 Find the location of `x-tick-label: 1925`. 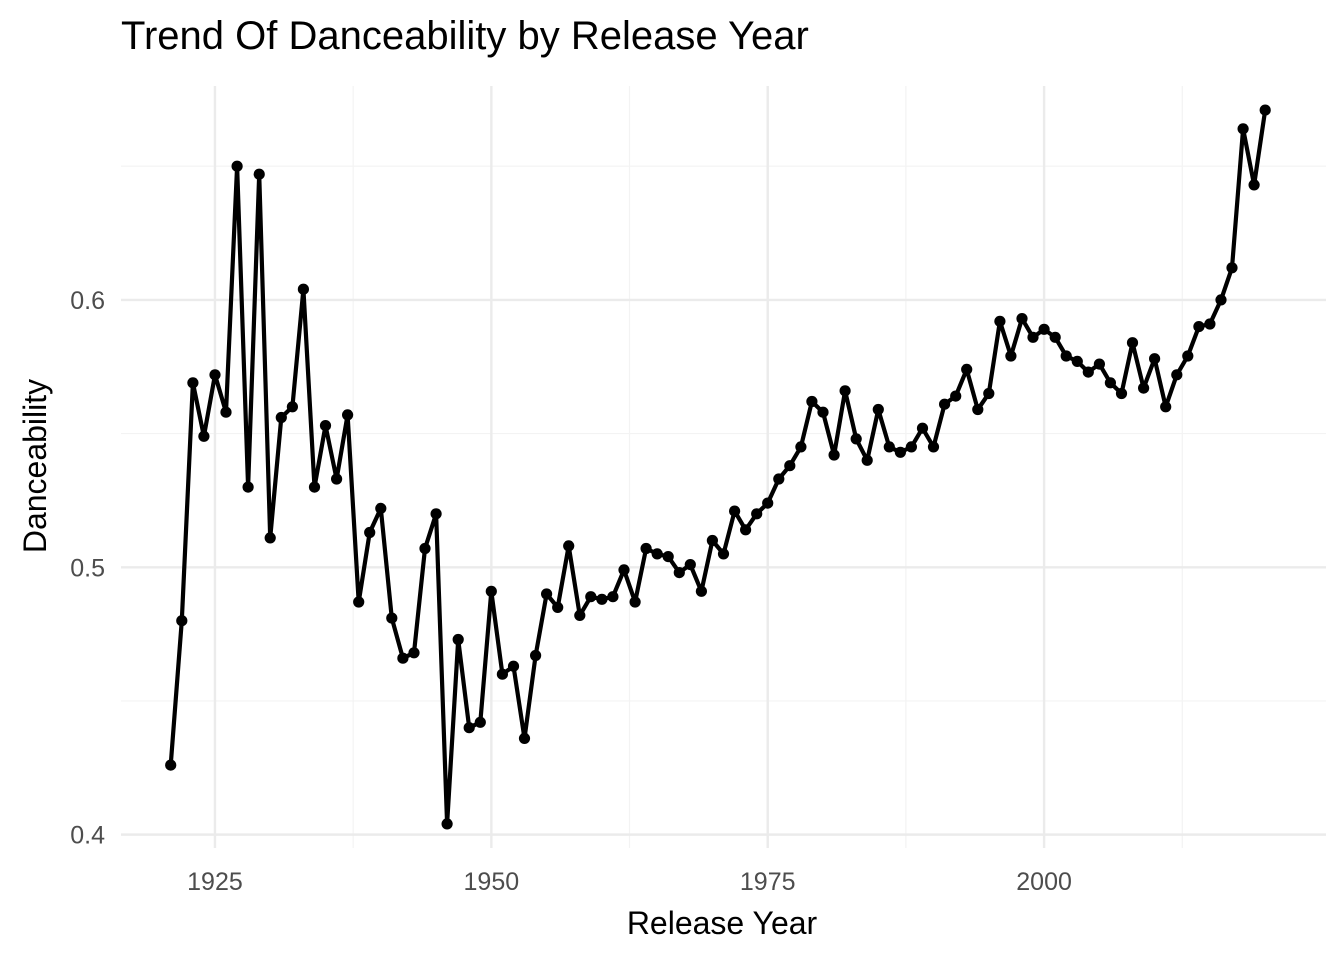

x-tick-label: 1925 is located at coordinates (215, 882).